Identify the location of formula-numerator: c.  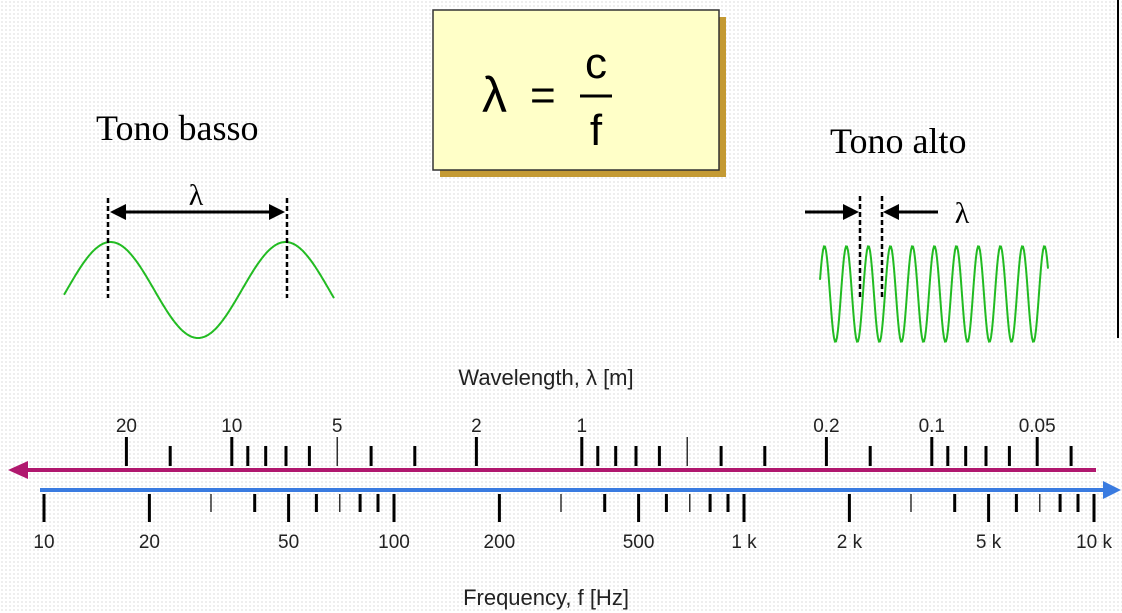
(596, 63).